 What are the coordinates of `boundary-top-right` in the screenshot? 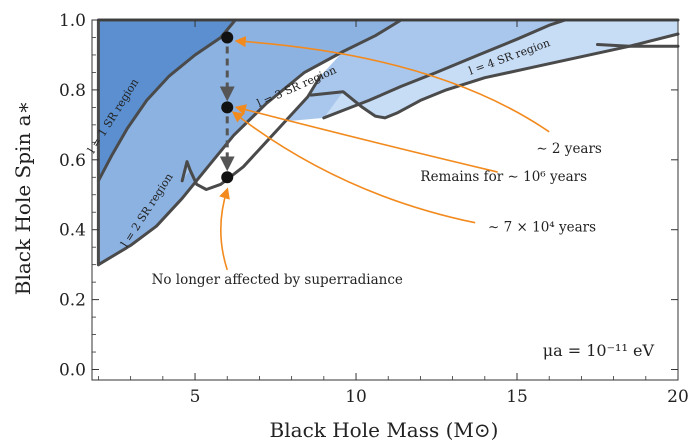 It's located at (638, 45).